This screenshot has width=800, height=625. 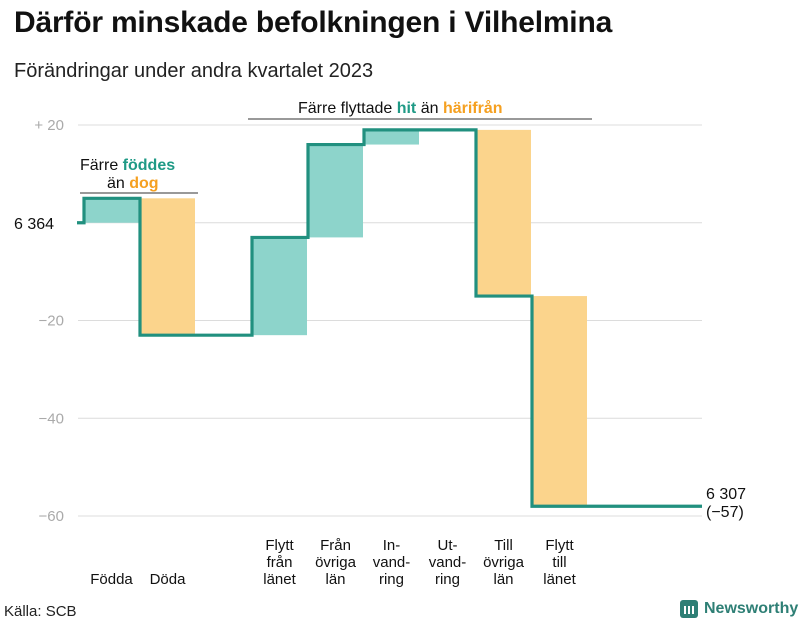 What do you see at coordinates (133, 183) in the screenshot?
I see `annotation-births-line2: än dog` at bounding box center [133, 183].